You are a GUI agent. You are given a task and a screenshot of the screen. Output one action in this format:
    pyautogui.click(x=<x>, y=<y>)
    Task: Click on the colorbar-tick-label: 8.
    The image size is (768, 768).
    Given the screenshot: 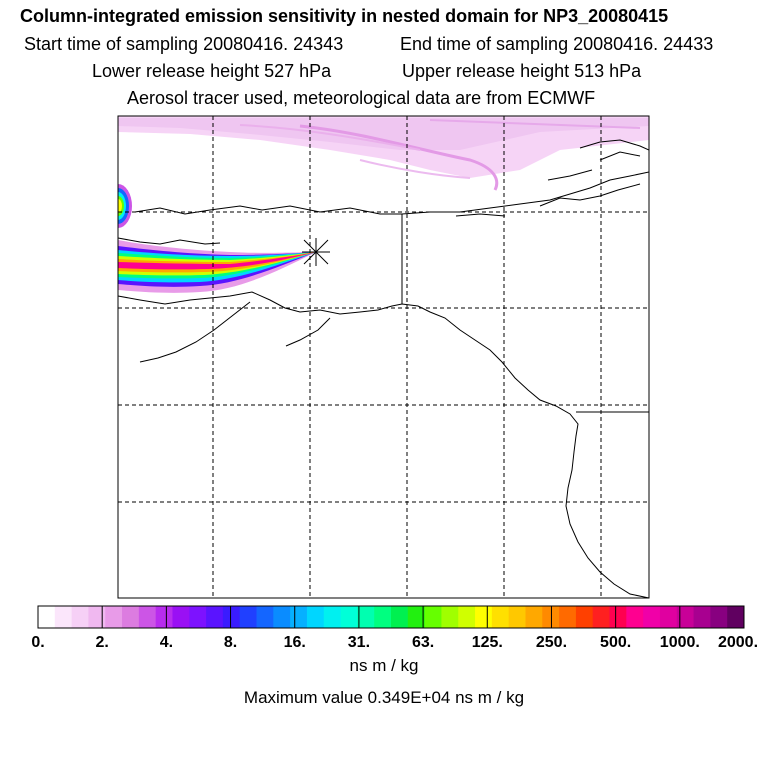 What is the action you would take?
    pyautogui.click(x=230, y=642)
    